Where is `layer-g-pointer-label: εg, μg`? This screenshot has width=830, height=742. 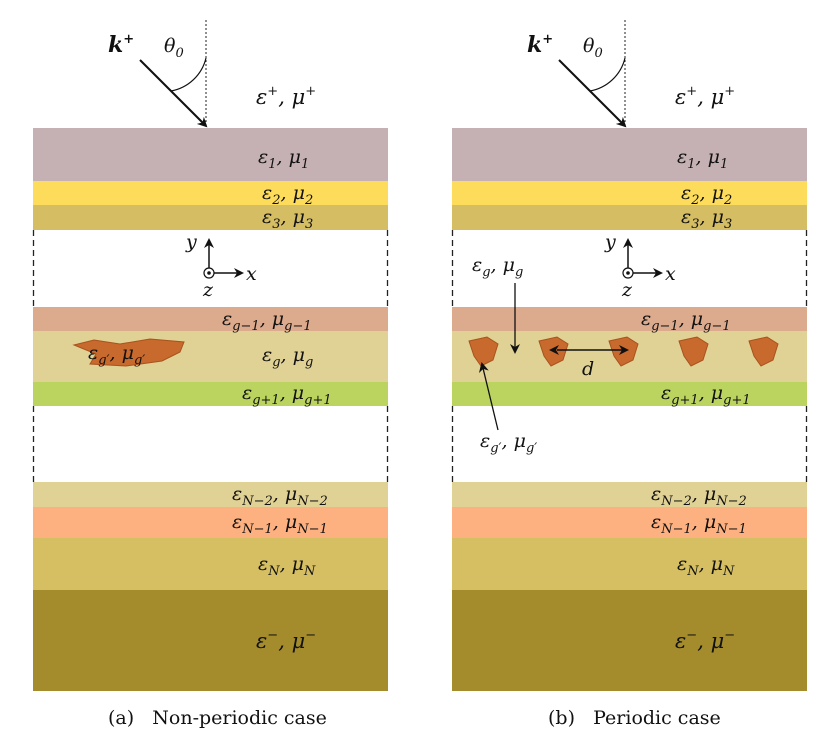
layer-g-pointer-label: εg, μg is located at coordinates (497, 267).